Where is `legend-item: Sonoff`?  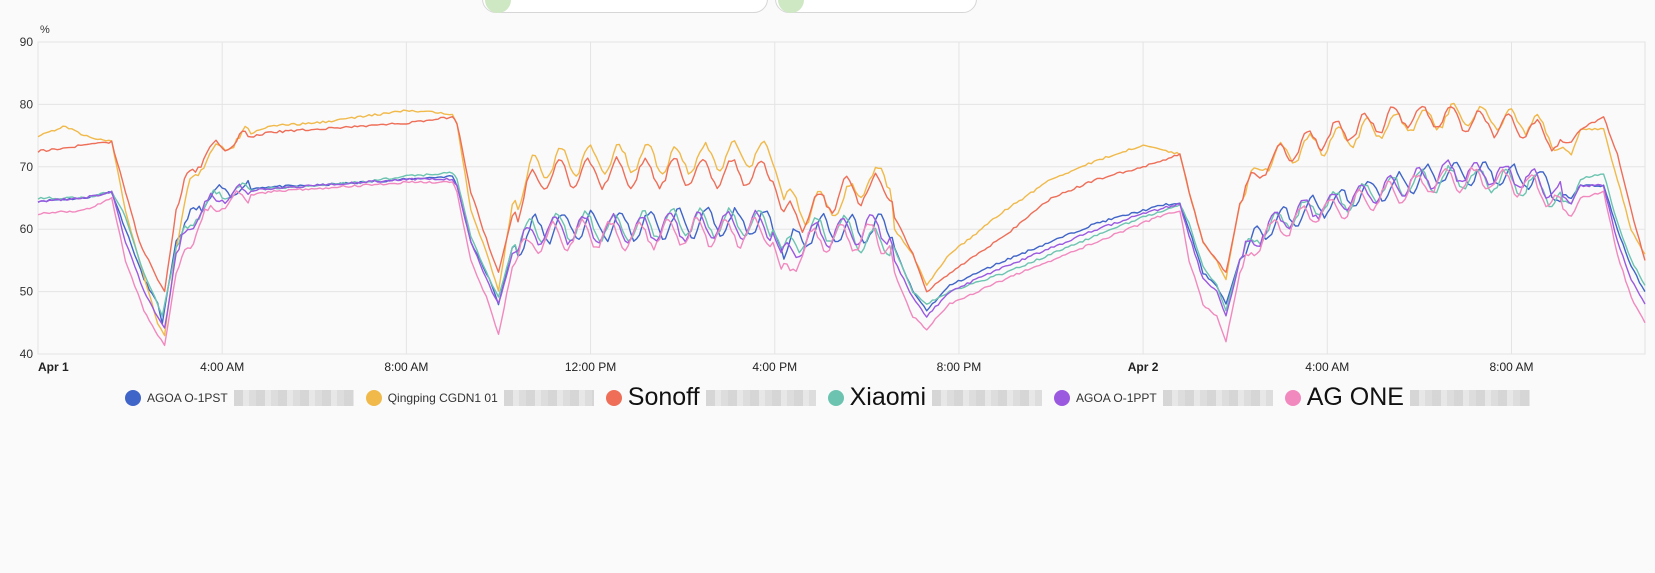
legend-item: Sonoff is located at coordinates (710, 397).